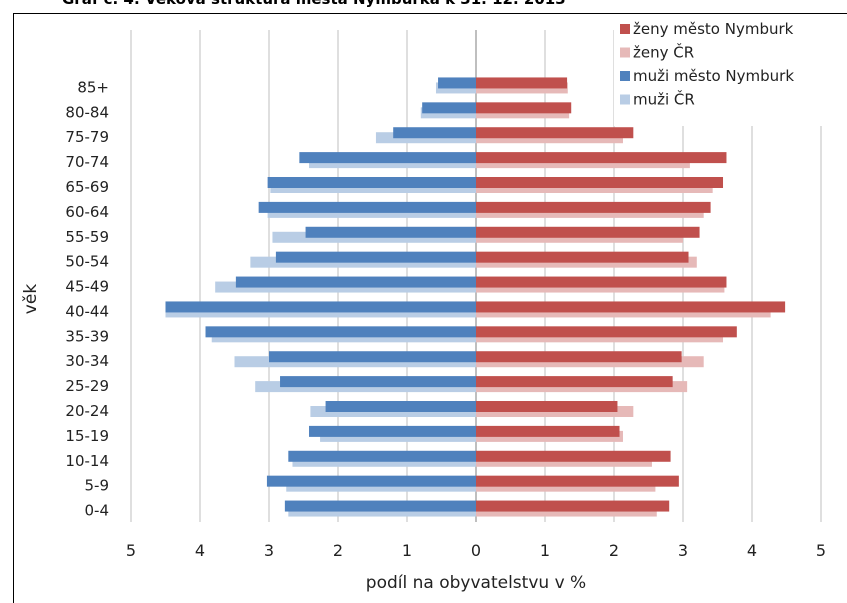 The image size is (847, 603). What do you see at coordinates (87, 361) in the screenshot?
I see `y-tick-label: 30-34` at bounding box center [87, 361].